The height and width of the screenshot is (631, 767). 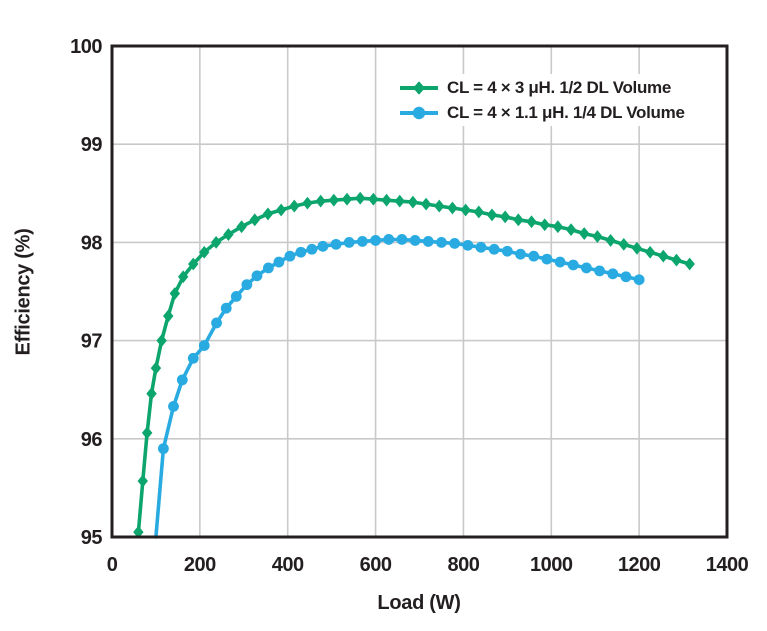 I want to click on x-tick-label: 400, so click(x=288, y=565).